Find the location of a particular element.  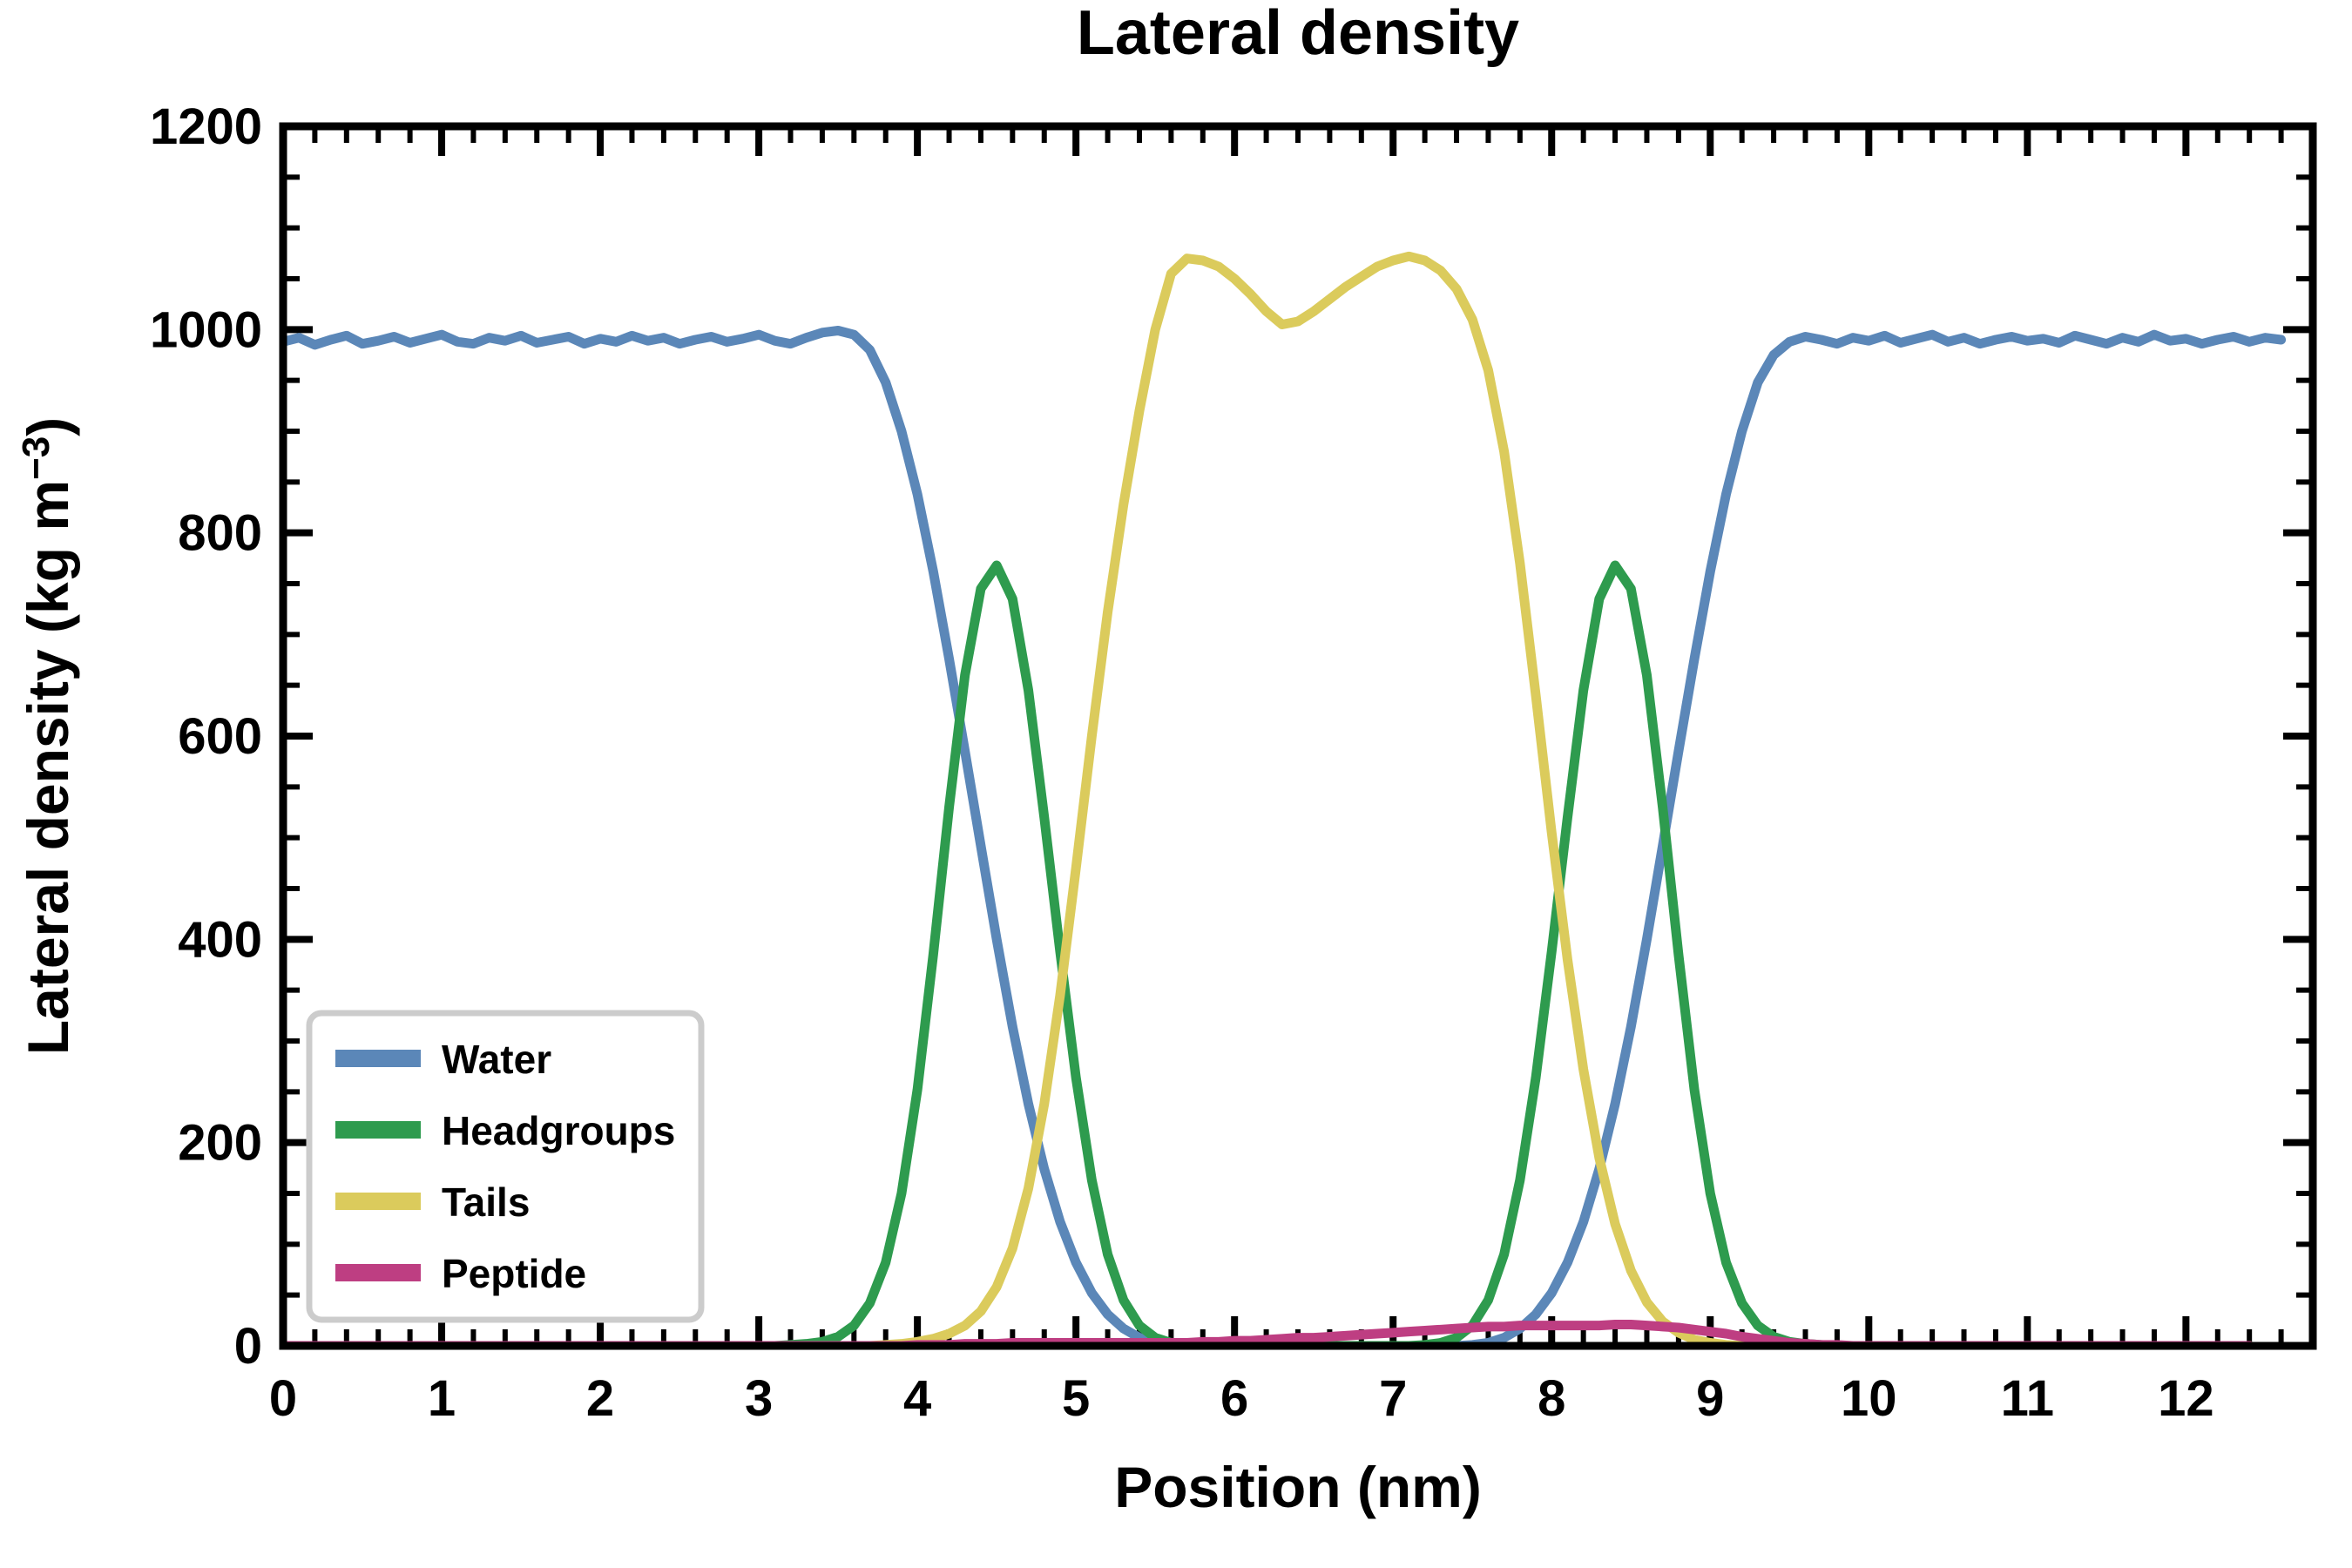

x-tick-label: 7 is located at coordinates (1393, 1398).